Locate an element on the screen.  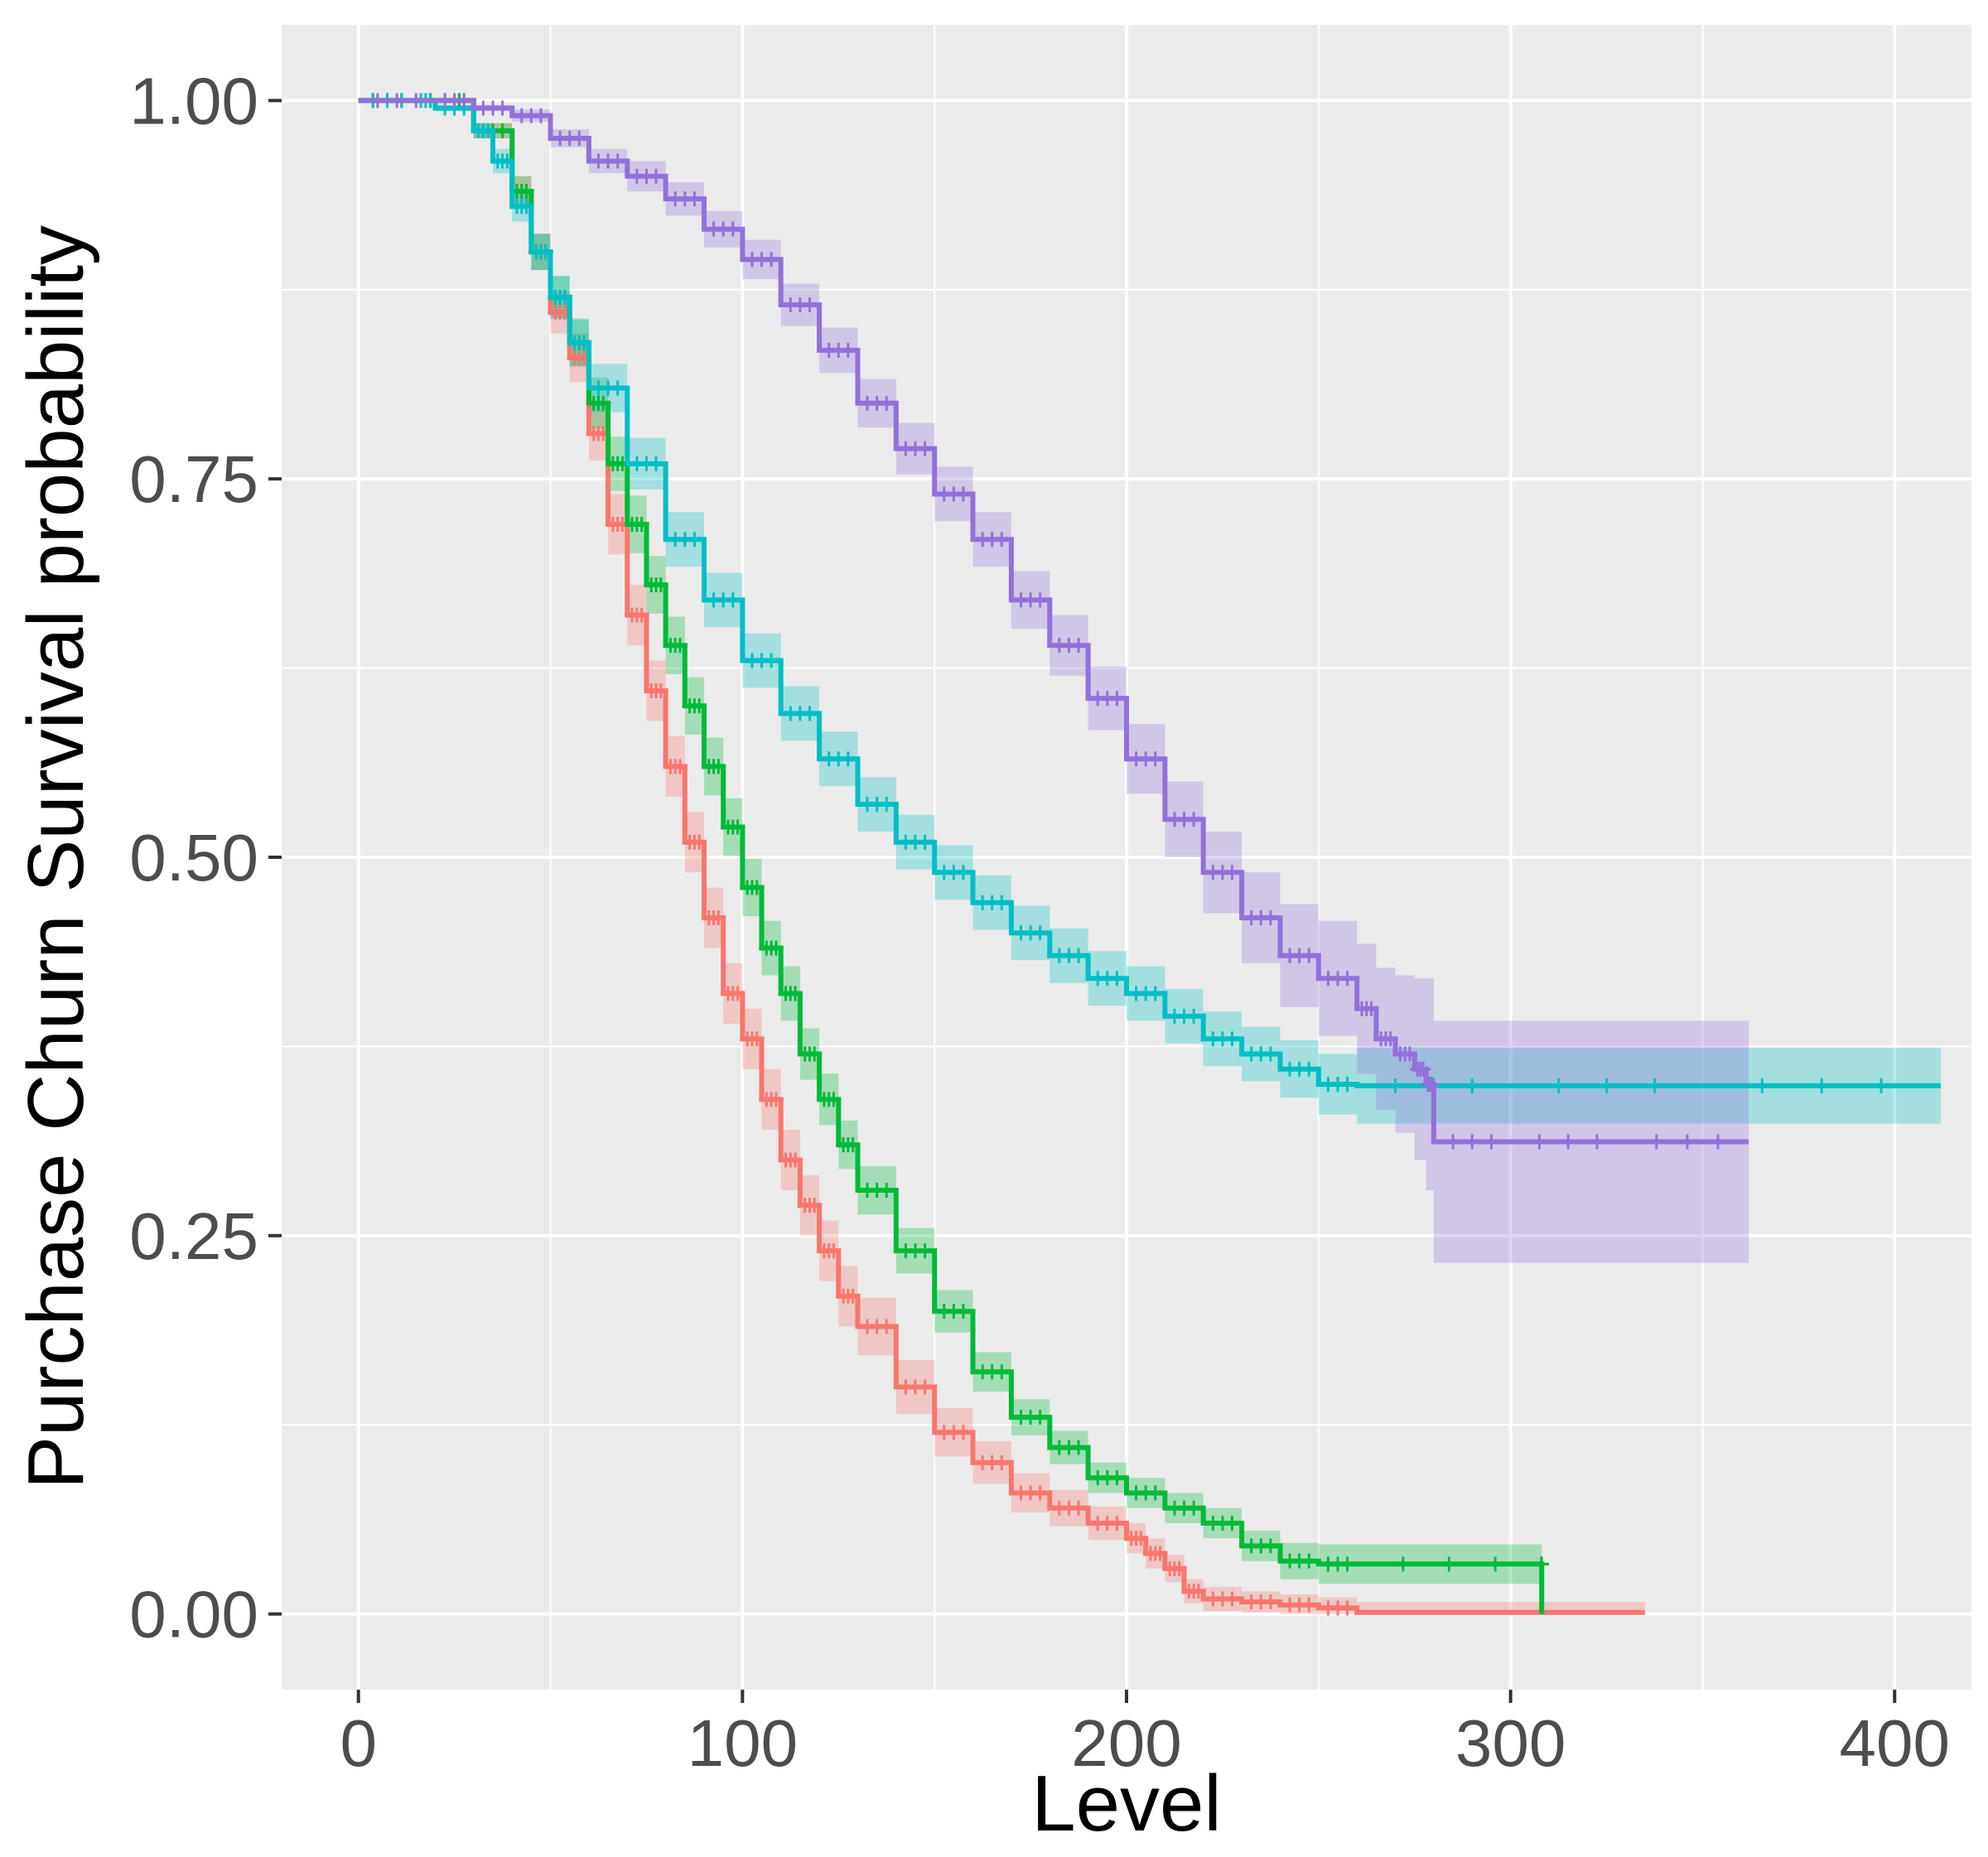
x-tick-label: 0 is located at coordinates (358, 1743).